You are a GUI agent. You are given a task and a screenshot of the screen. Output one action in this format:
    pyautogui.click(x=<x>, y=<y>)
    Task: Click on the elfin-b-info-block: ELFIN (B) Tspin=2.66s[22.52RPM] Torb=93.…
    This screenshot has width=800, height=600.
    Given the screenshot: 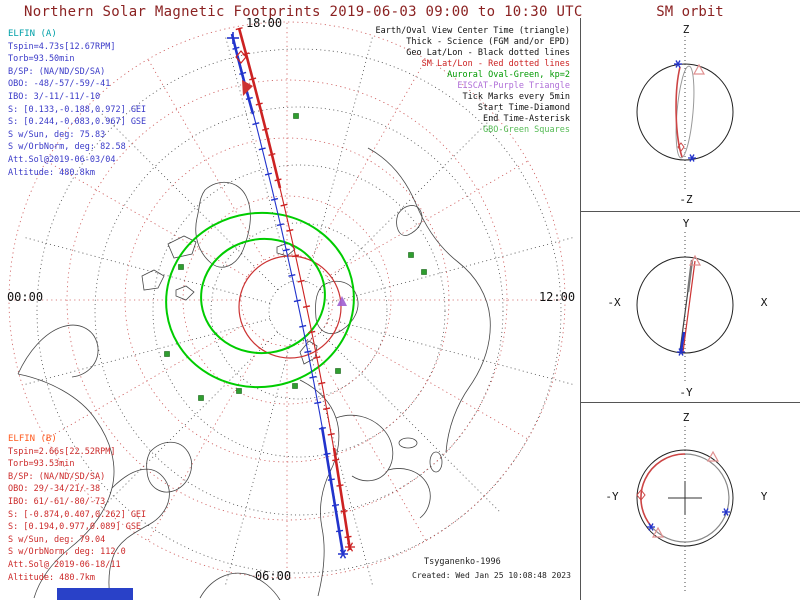 What is the action you would take?
    pyautogui.click(x=77, y=508)
    